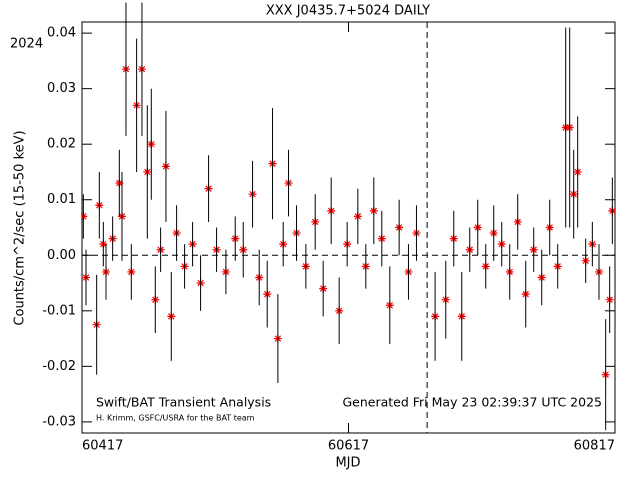 Image resolution: width=640 pixels, height=480 pixels. I want to click on year-label: 2024, so click(26, 44).